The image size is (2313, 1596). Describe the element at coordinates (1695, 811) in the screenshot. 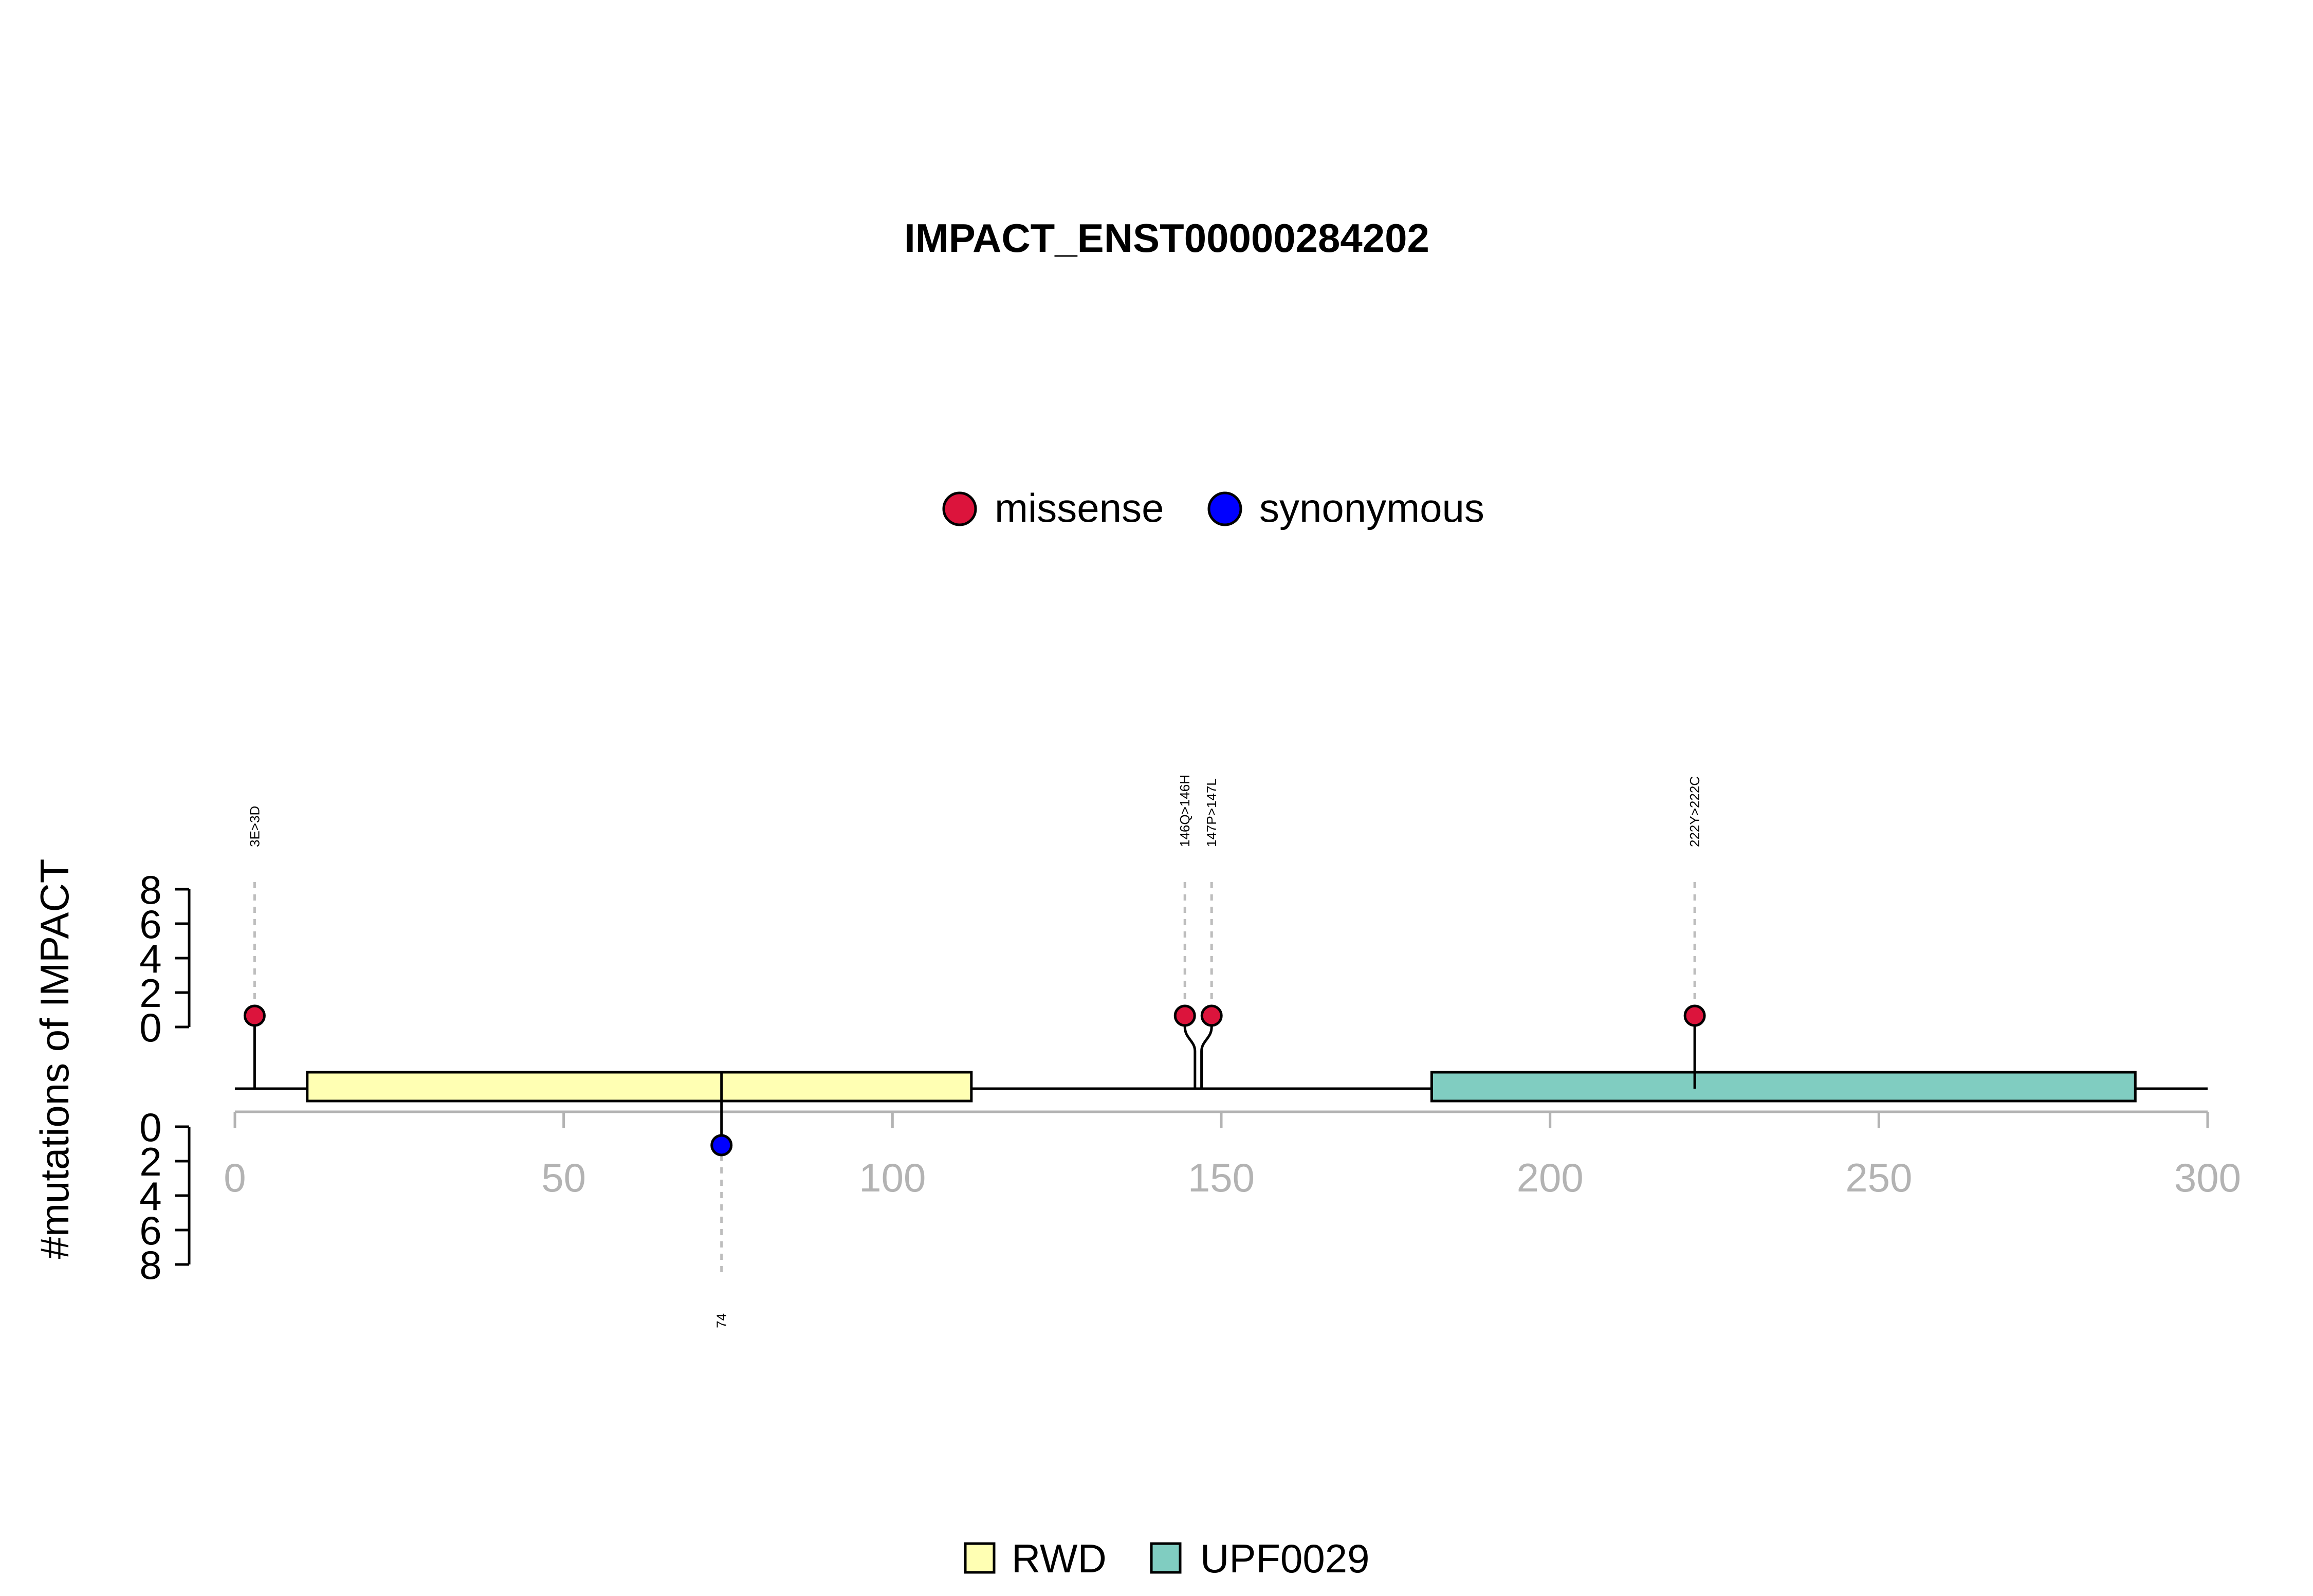

I see `mutation-label: 222Y>222C` at that location.